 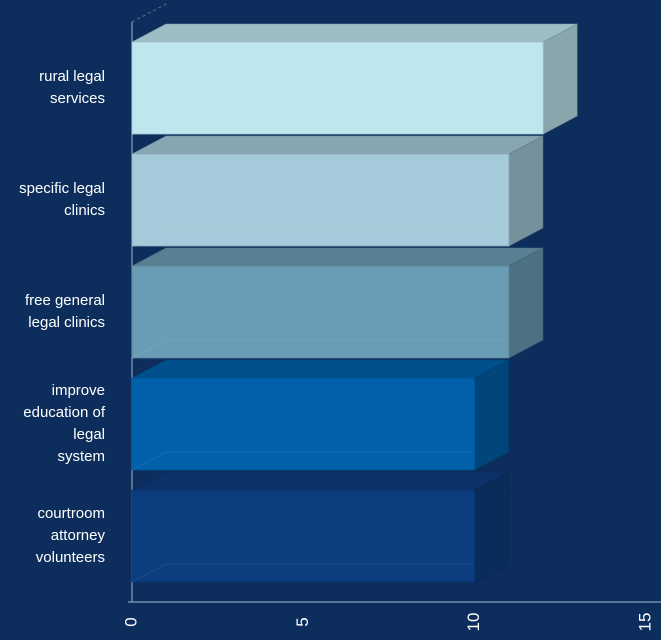 What do you see at coordinates (66, 322) in the screenshot?
I see `category-label: legal clinics` at bounding box center [66, 322].